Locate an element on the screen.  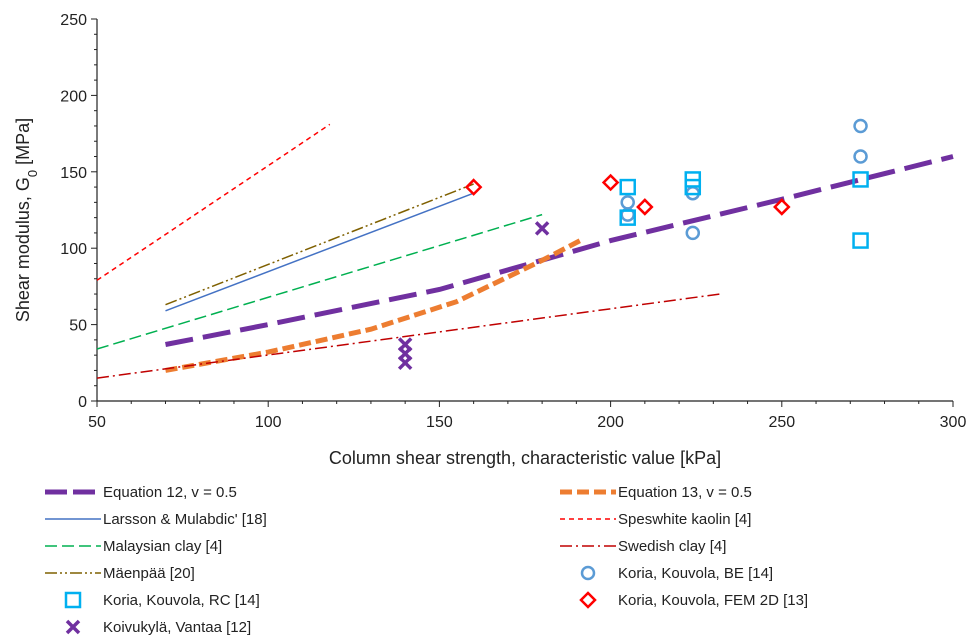
legend-label: Swedish clay [4] is located at coordinates (672, 546).